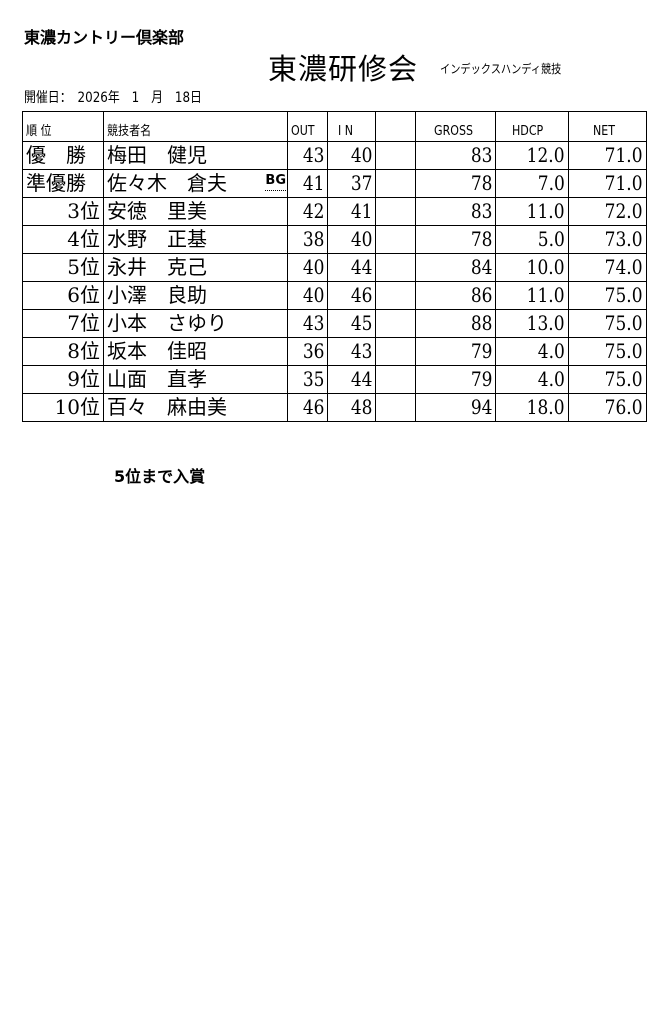 The height and width of the screenshot is (1010, 659). What do you see at coordinates (351, 323) in the screenshot?
I see `in-cell: 45` at bounding box center [351, 323].